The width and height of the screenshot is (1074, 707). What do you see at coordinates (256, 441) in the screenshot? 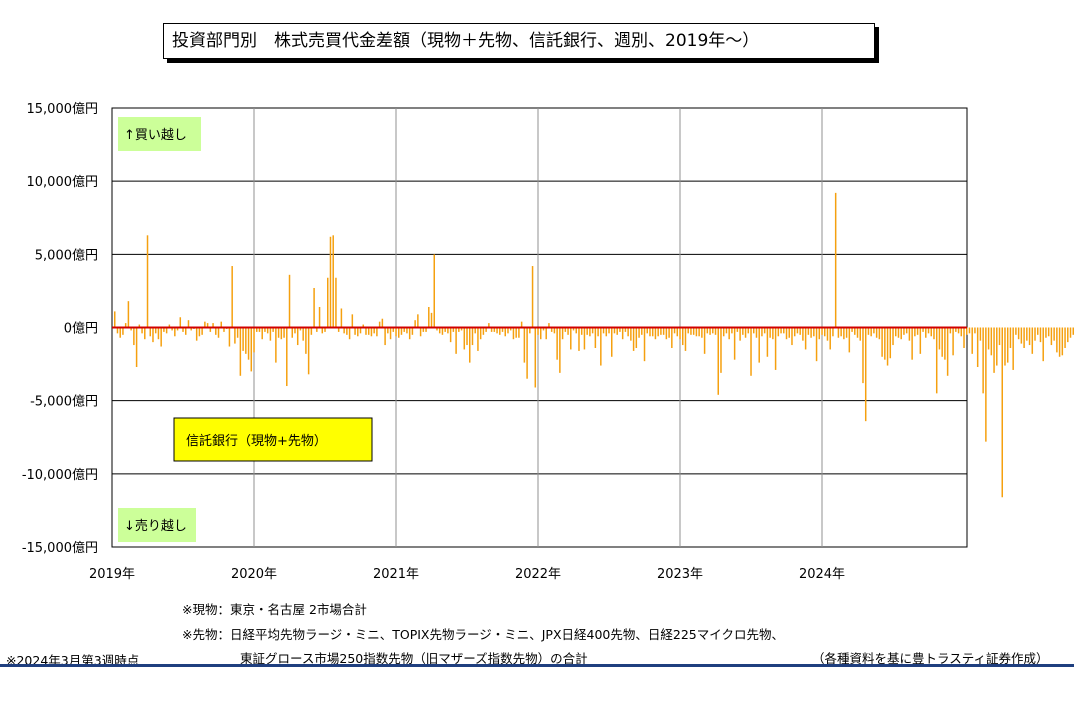
I see `legend-label: 信託銀行（現物+先物）` at bounding box center [256, 441].